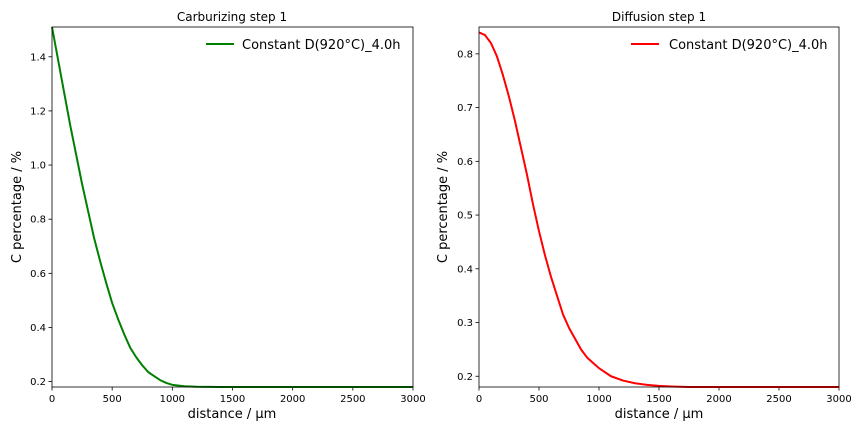 The width and height of the screenshot is (864, 436). I want to click on chart-title: Diffusion step 1, so click(659, 17).